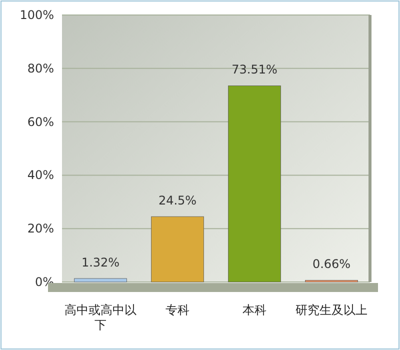 This screenshot has width=400, height=350. Describe the element at coordinates (332, 310) in the screenshot. I see `x-tick-label: 研究生及以上` at that location.